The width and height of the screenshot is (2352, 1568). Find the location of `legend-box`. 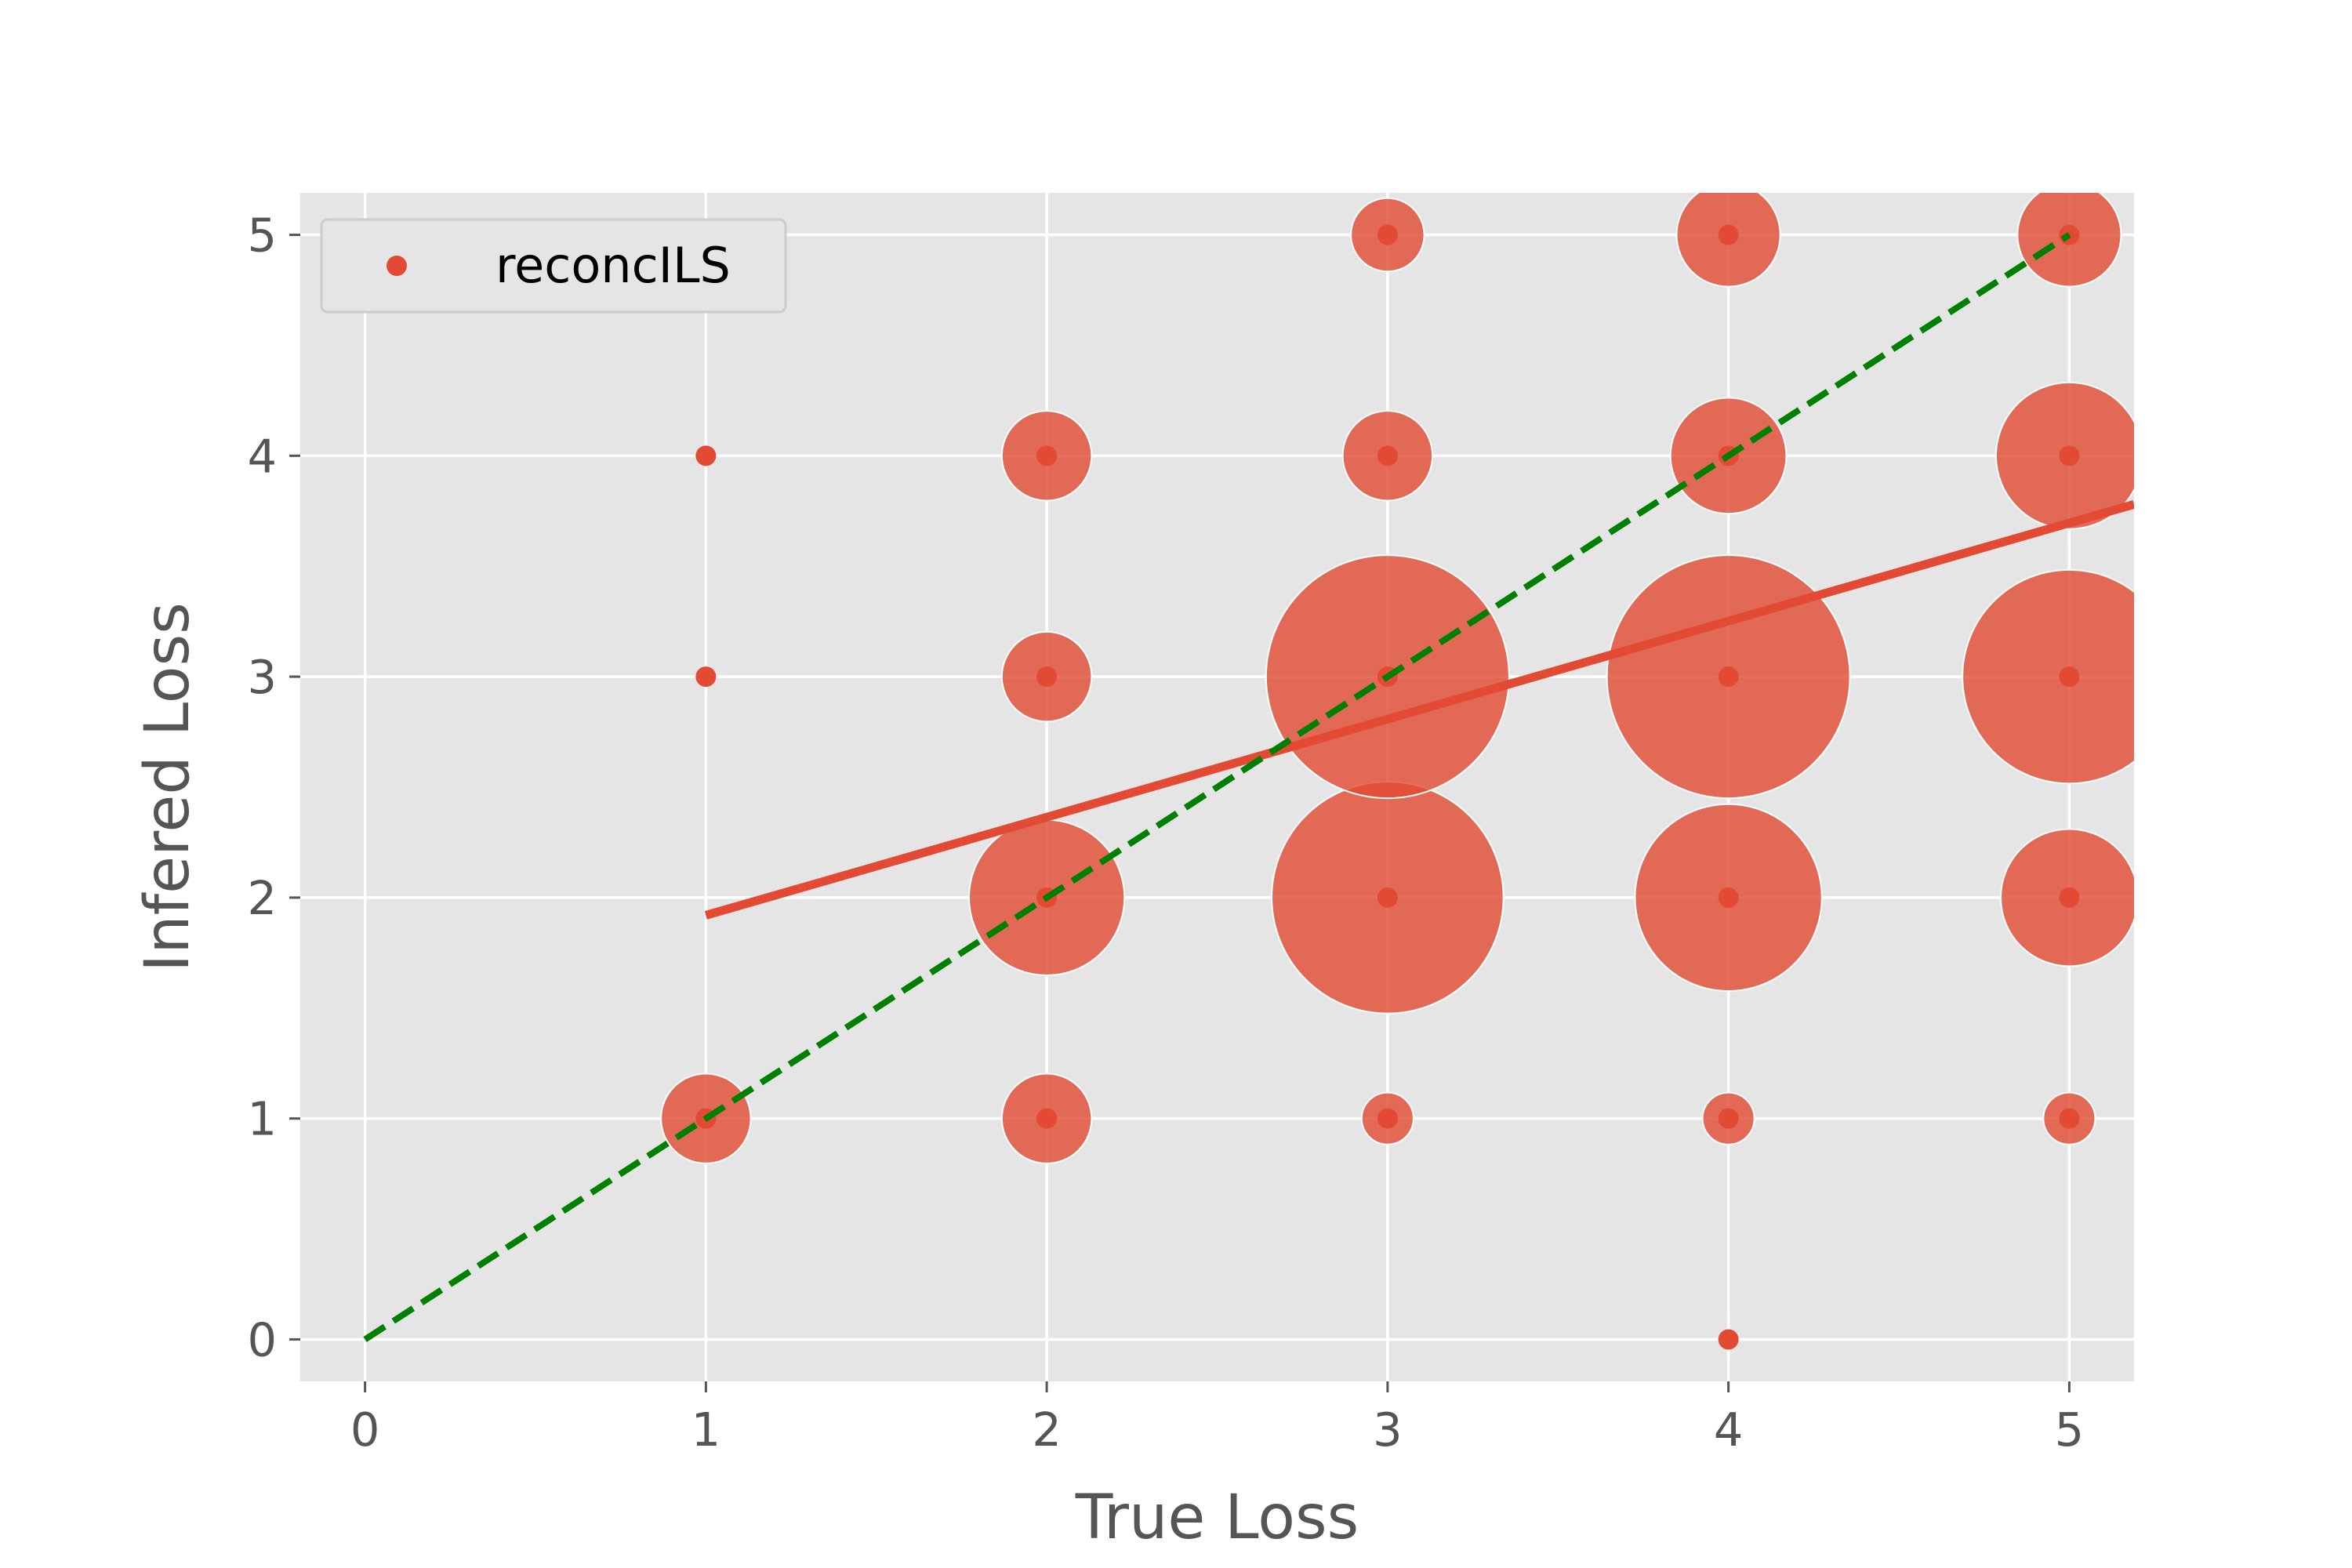

legend-box is located at coordinates (553, 266).